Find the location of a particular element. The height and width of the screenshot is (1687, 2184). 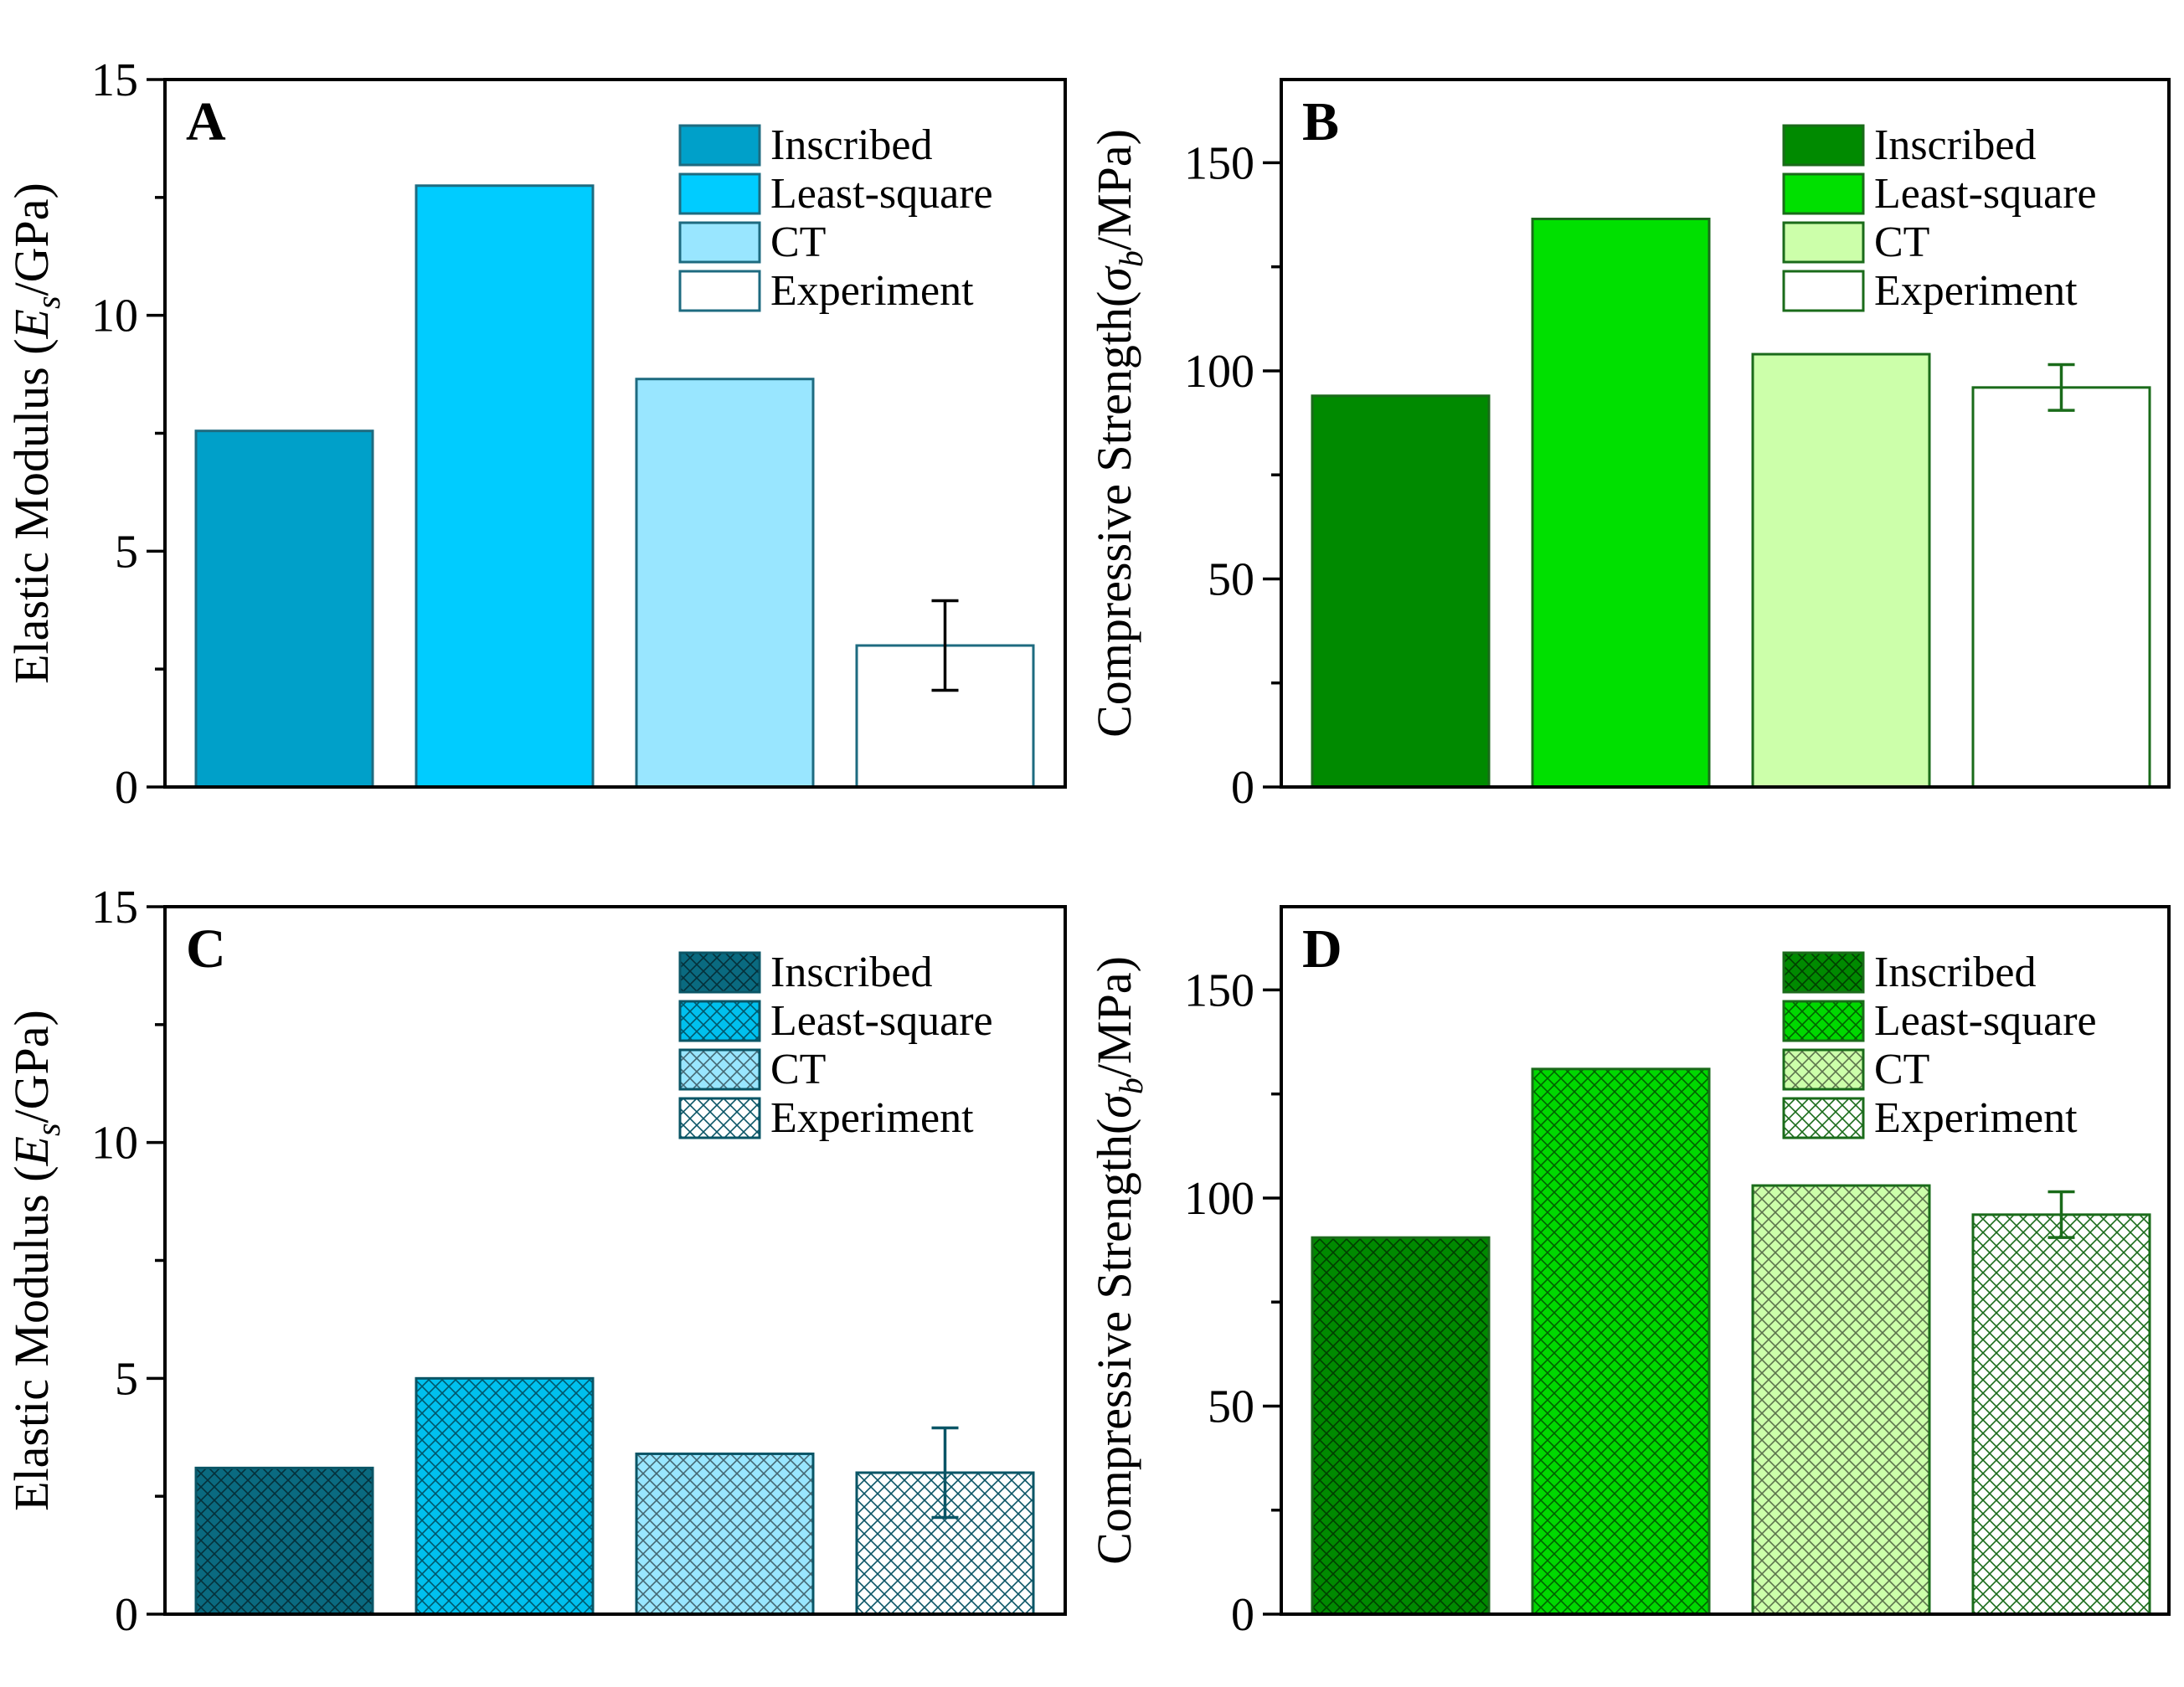

panel-letter: B is located at coordinates (1320, 121).